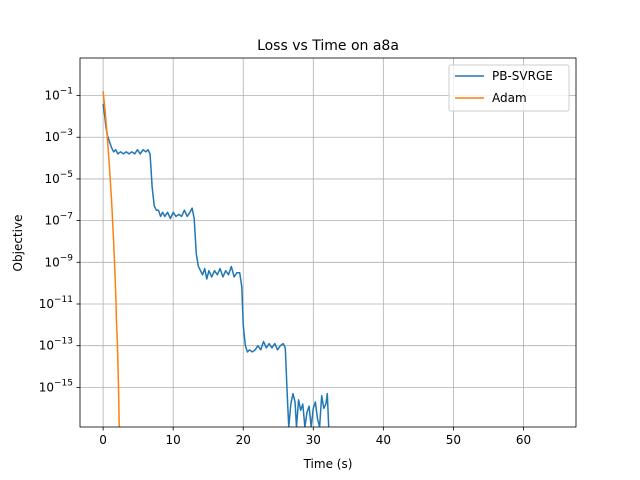 This screenshot has height=480, width=640. I want to click on x-tick-label: 30, so click(313, 440).